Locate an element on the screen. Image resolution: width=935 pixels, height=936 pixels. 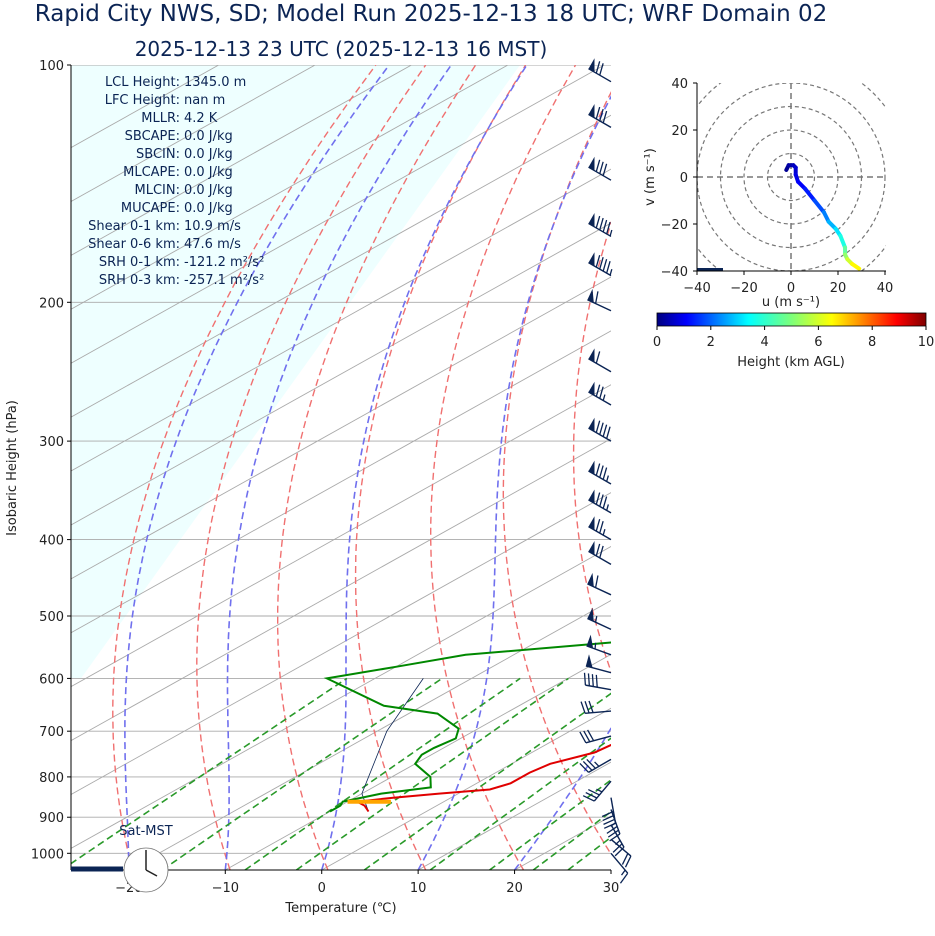
wind-barbs is located at coordinates (605, 471).